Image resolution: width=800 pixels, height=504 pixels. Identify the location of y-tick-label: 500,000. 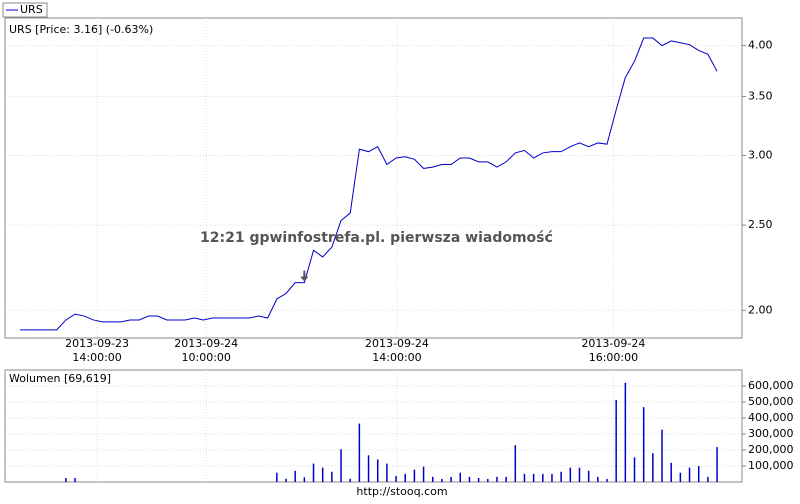
(771, 401).